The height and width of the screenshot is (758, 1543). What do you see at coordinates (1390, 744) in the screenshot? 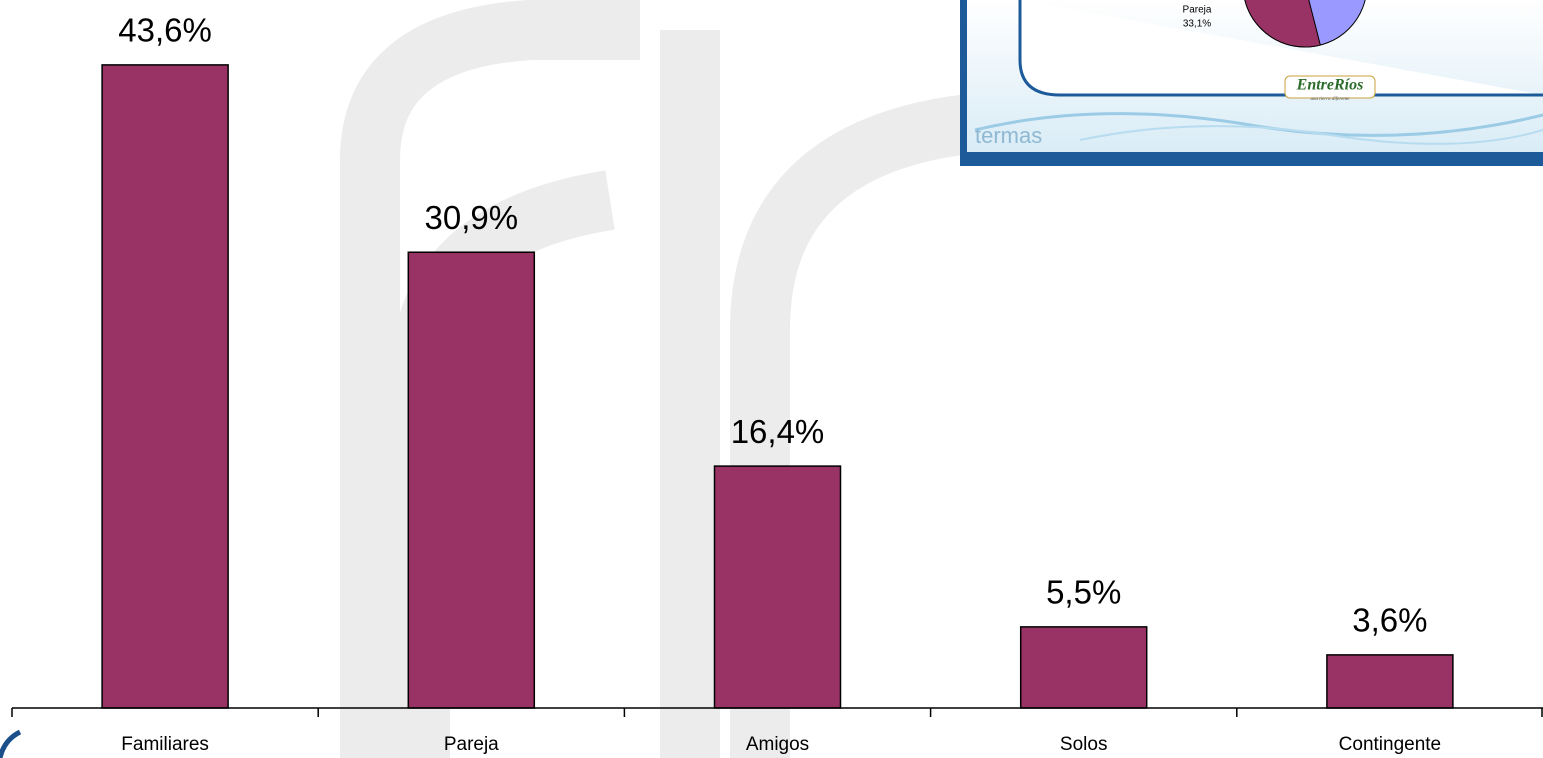
I see `x-tick-label: Contingente` at bounding box center [1390, 744].